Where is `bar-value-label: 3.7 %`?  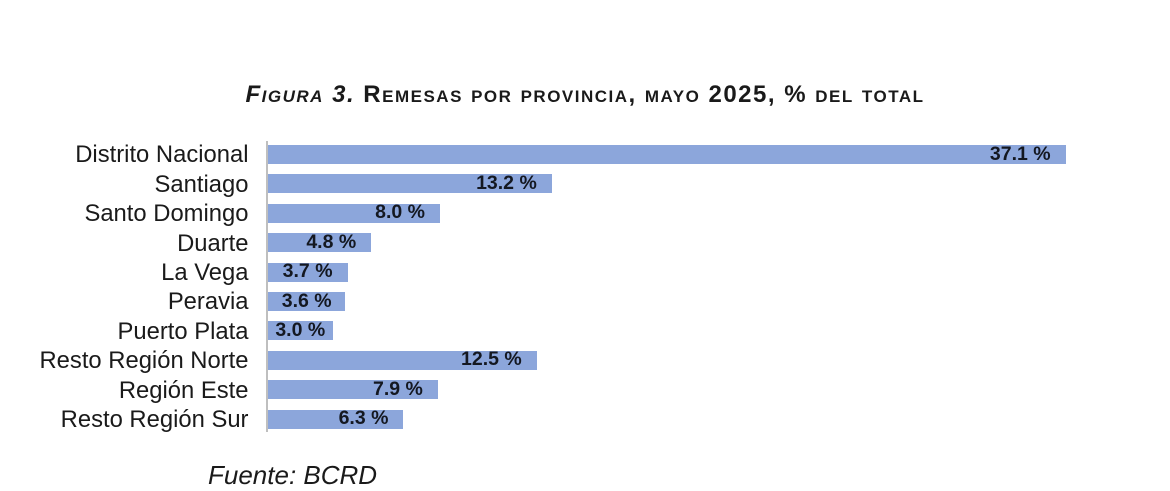
bar-value-label: 3.7 % is located at coordinates (307, 271).